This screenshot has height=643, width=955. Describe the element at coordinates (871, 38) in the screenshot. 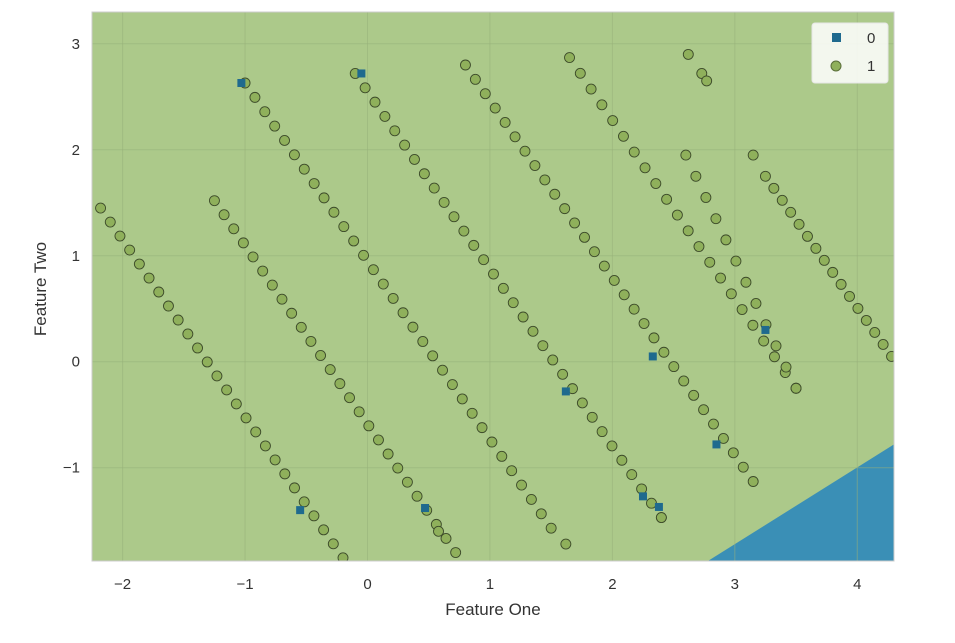

I see `legend-label-0: 0` at that location.